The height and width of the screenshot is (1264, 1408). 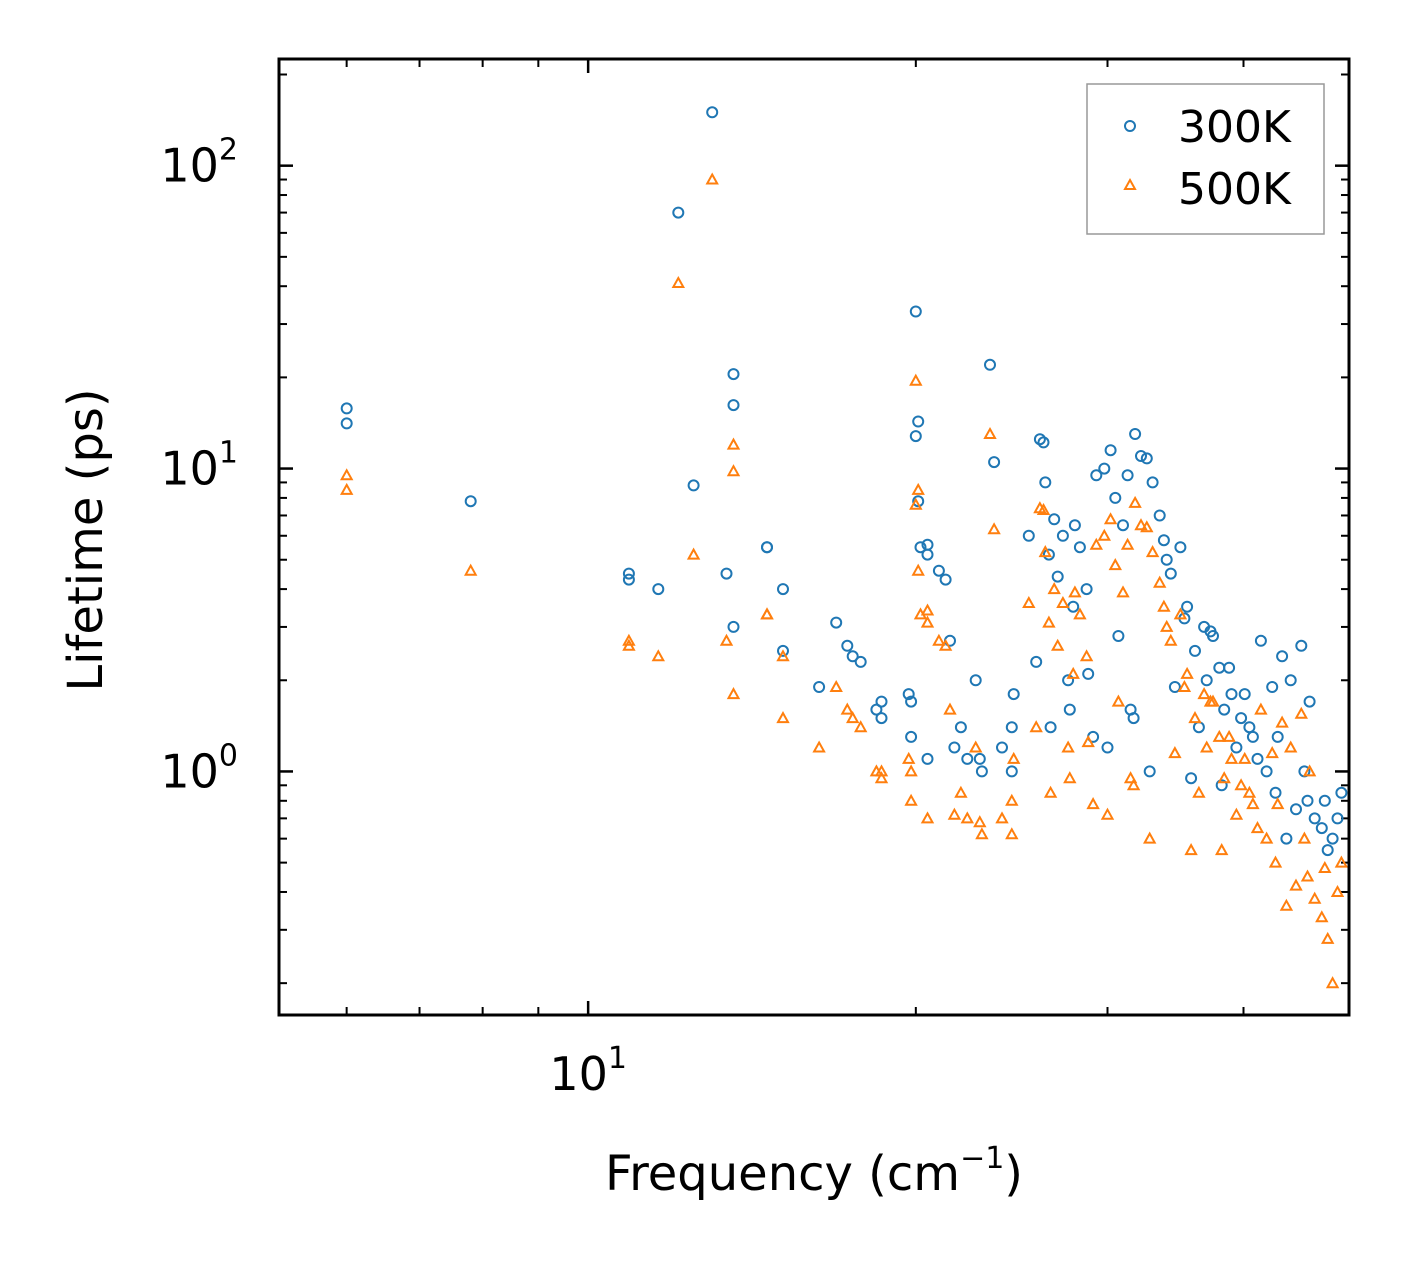 I want to click on legend: 300K 500K, so click(x=1205, y=159).